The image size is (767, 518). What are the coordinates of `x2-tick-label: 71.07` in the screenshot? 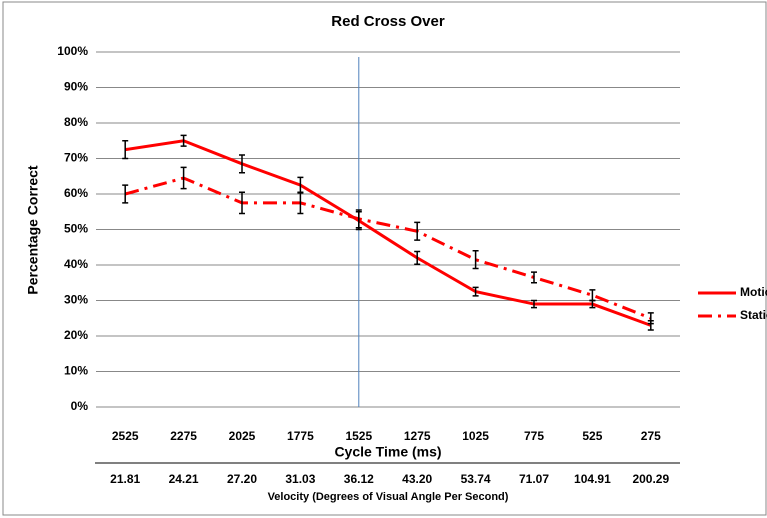 It's located at (534, 479).